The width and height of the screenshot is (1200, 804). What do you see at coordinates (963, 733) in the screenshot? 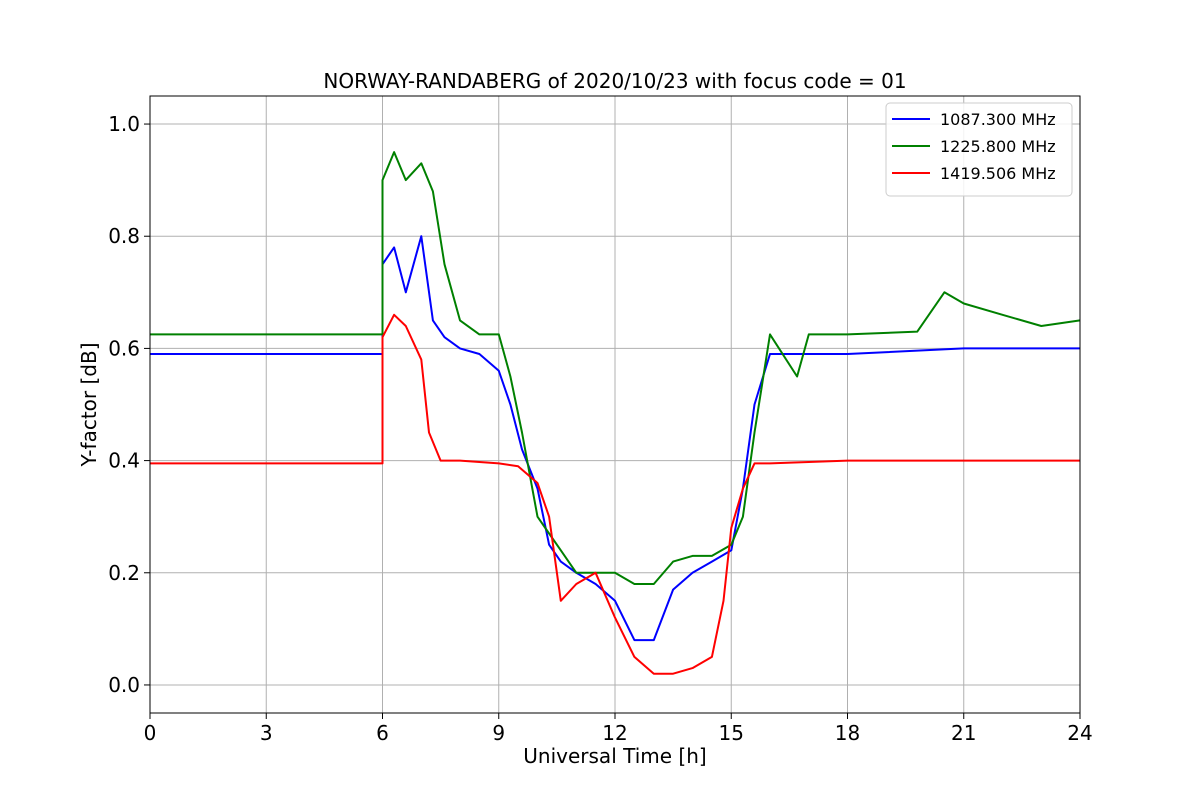
I see `x-tick-label-7: 21` at bounding box center [963, 733].